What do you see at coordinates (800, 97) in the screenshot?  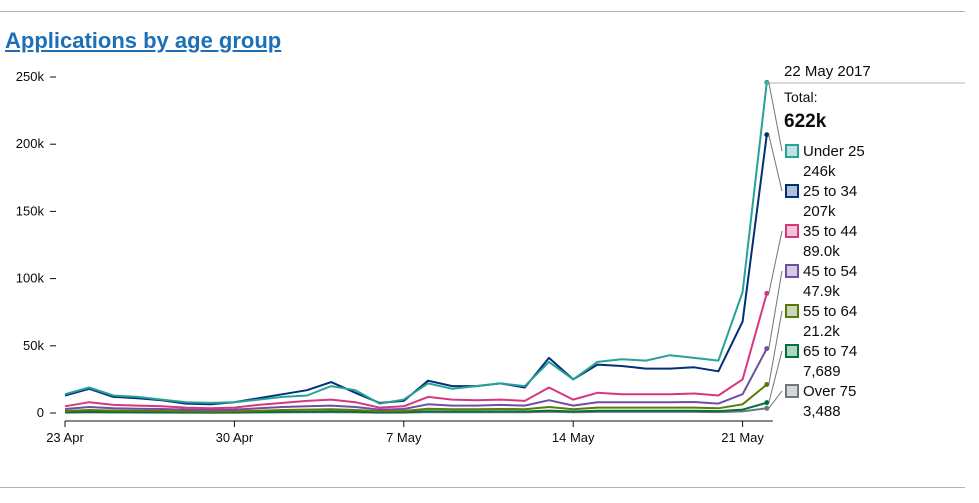 I see `tooltip-total-label: Total:` at bounding box center [800, 97].